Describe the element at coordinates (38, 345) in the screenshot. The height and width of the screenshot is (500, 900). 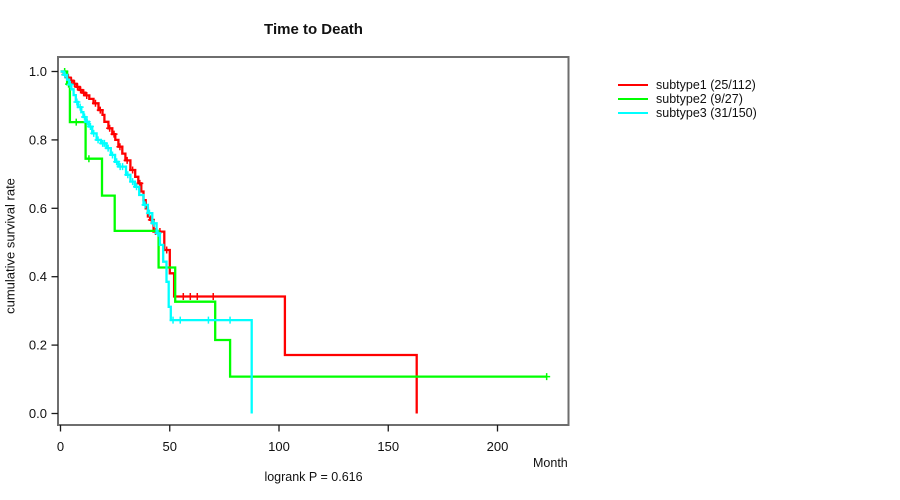
I see `y-tick-label: 0.2` at that location.